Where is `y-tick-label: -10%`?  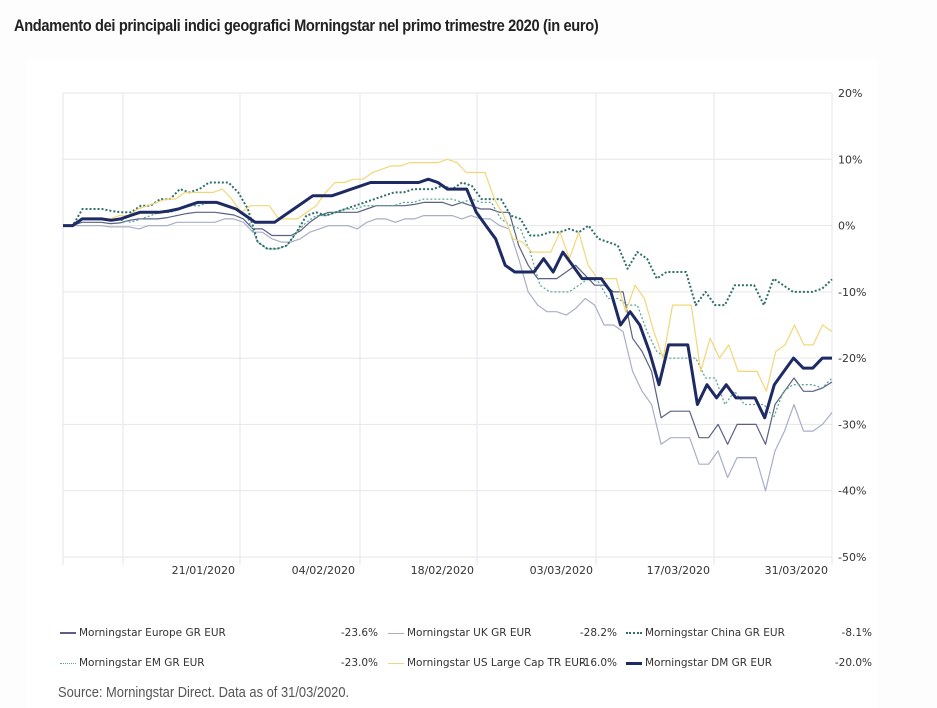 y-tick-label: -10% is located at coordinates (852, 292).